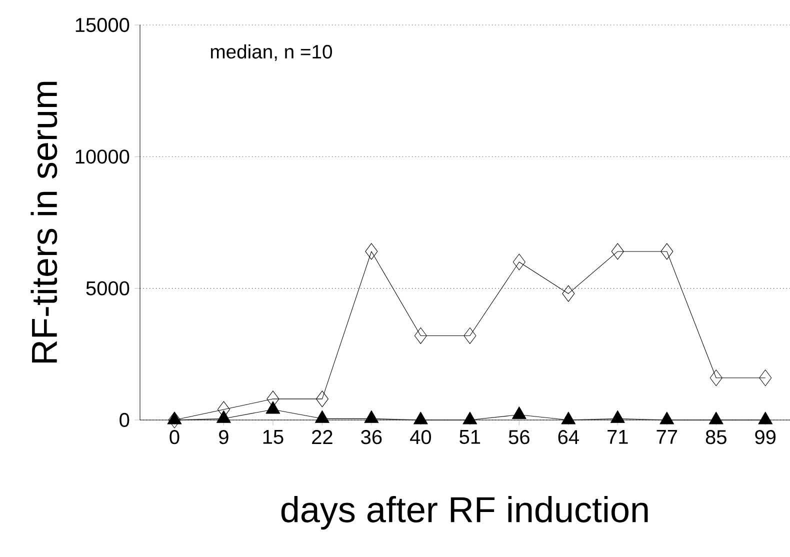  What do you see at coordinates (175, 437) in the screenshot?
I see `x-tick-label: 0` at bounding box center [175, 437].